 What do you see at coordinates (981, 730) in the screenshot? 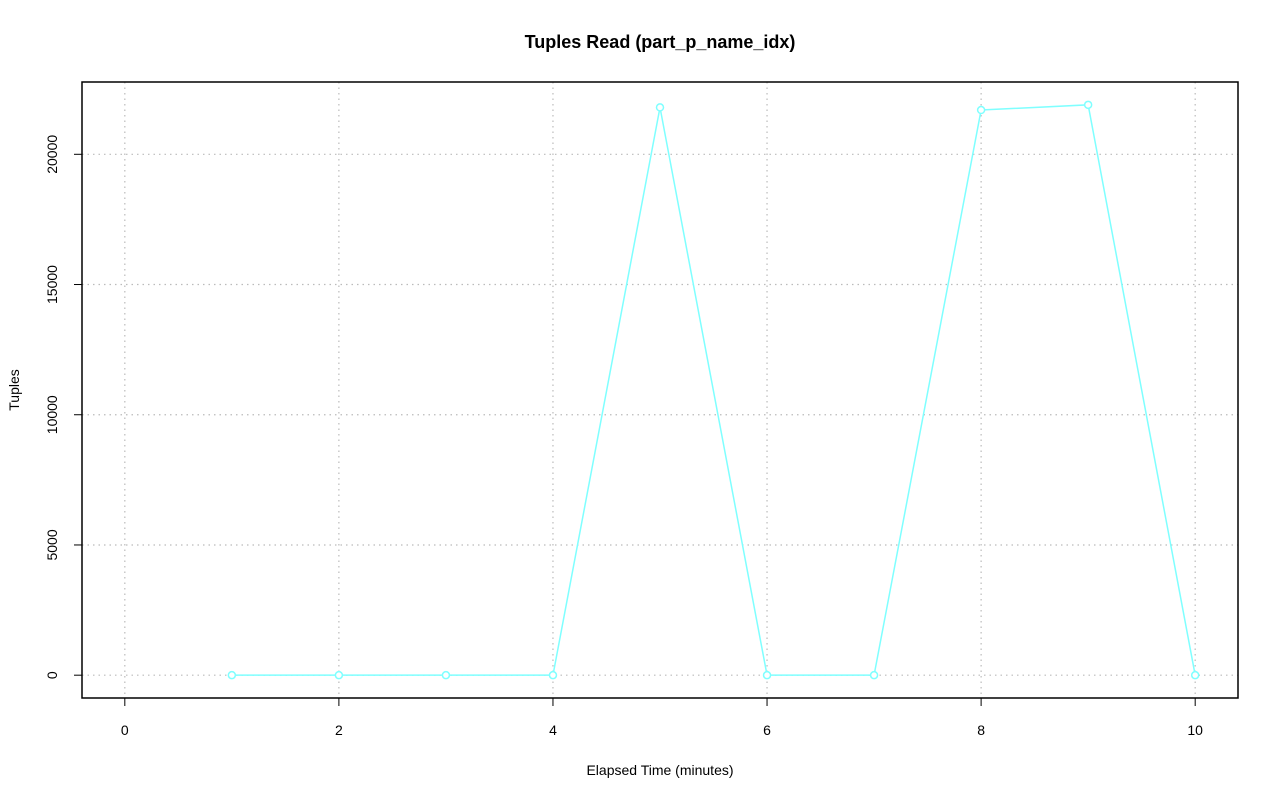
I see `x-tick-label: 8` at bounding box center [981, 730].